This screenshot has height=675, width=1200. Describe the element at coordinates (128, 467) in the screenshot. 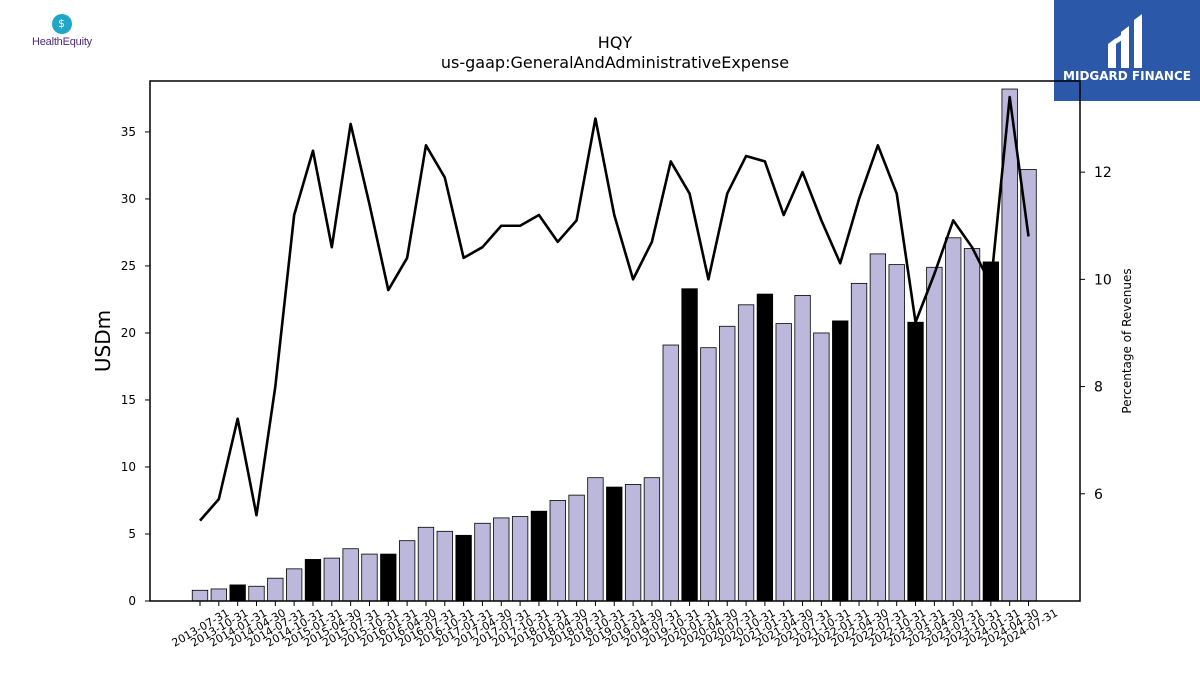

I see `y-tick-label: 10` at that location.